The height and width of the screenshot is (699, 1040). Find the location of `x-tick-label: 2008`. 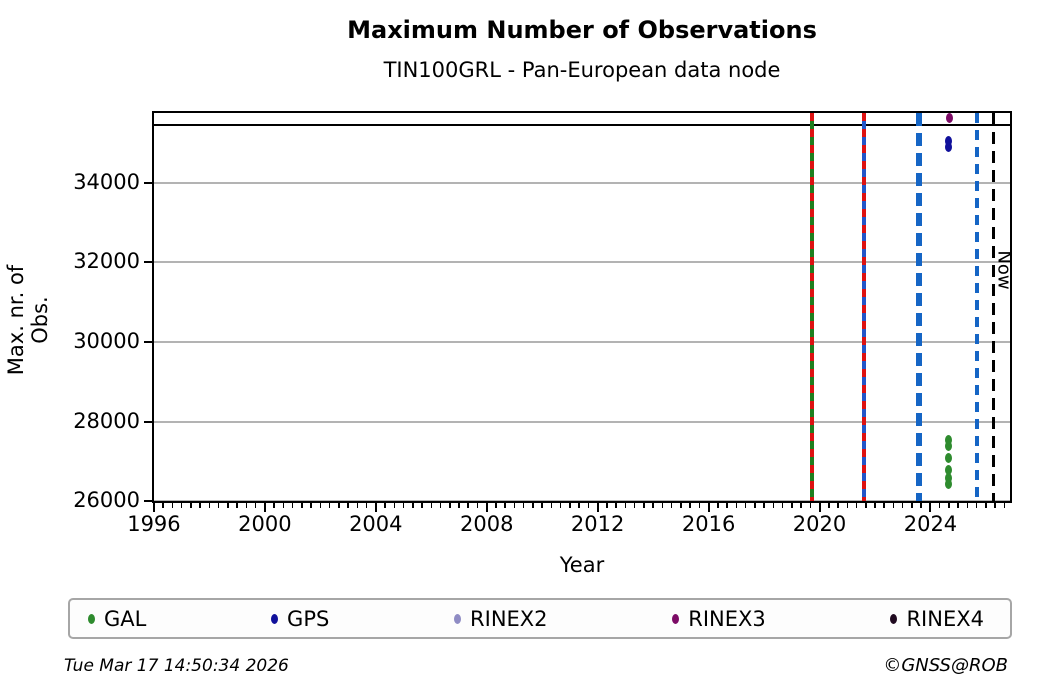

x-tick-label: 2008 is located at coordinates (487, 524).